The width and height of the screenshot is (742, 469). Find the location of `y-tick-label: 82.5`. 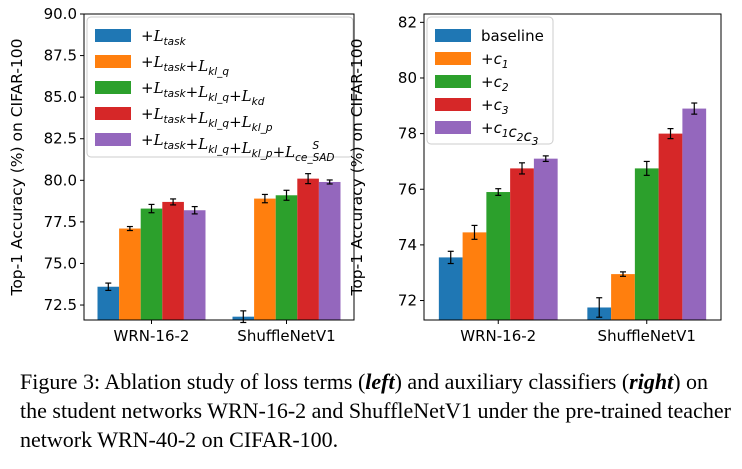

y-tick-label: 82.5 is located at coordinates (60, 139).